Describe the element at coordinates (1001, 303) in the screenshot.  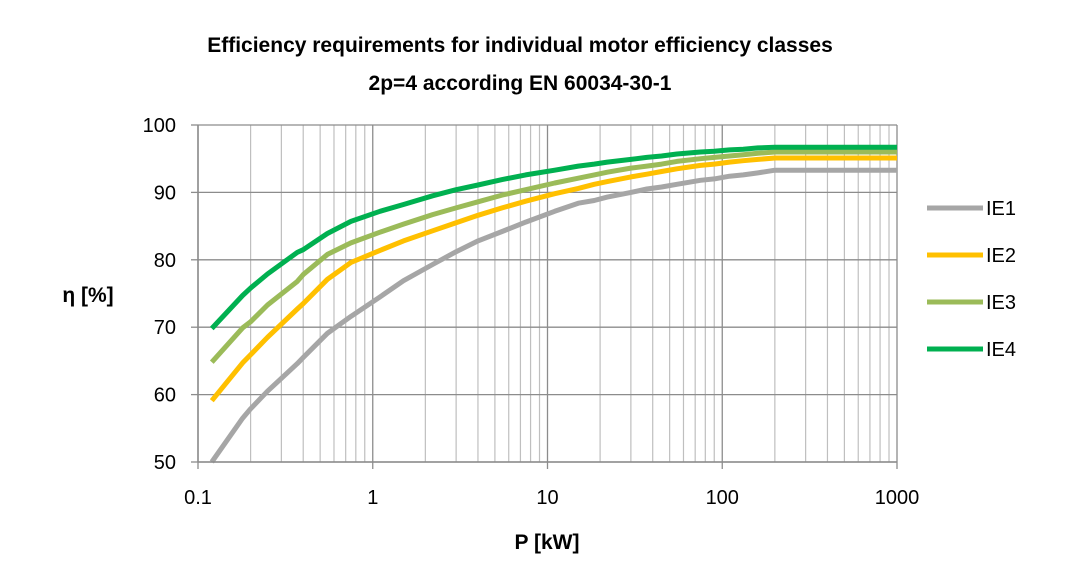
I see `legend-label-ie3: IE3` at that location.